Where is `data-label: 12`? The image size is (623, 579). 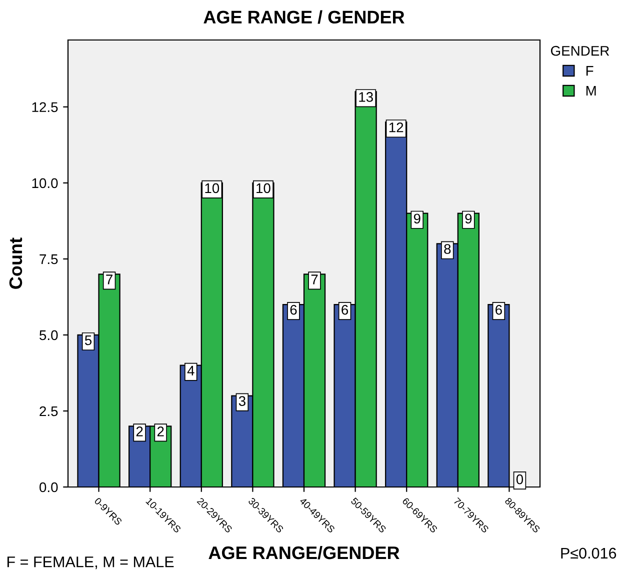
data-label: 12 is located at coordinates (396, 127).